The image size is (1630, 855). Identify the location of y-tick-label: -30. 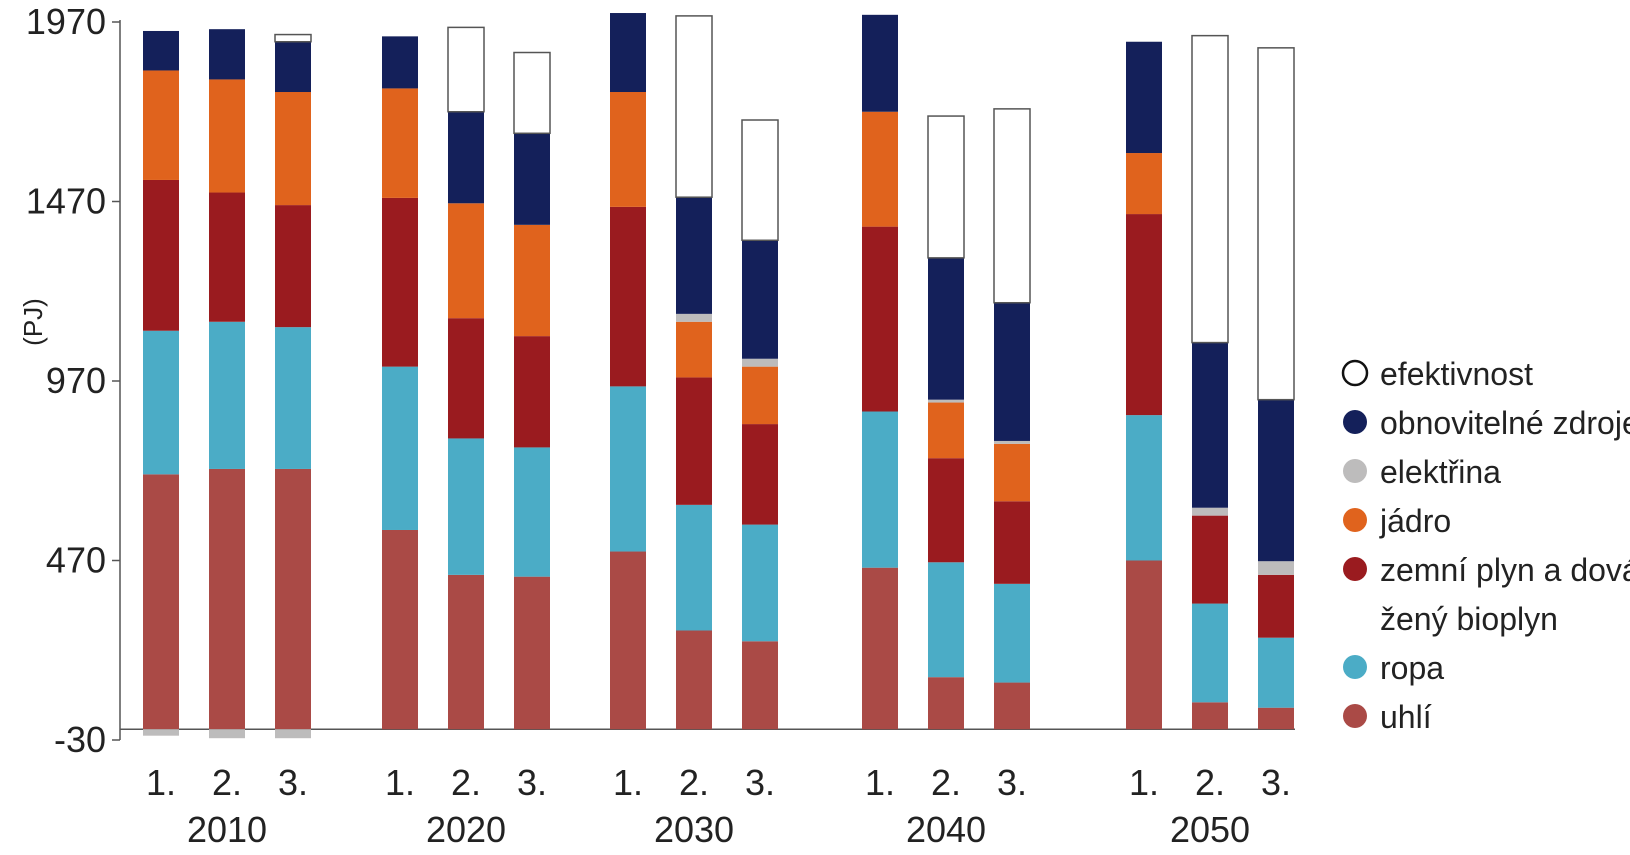
(80, 739).